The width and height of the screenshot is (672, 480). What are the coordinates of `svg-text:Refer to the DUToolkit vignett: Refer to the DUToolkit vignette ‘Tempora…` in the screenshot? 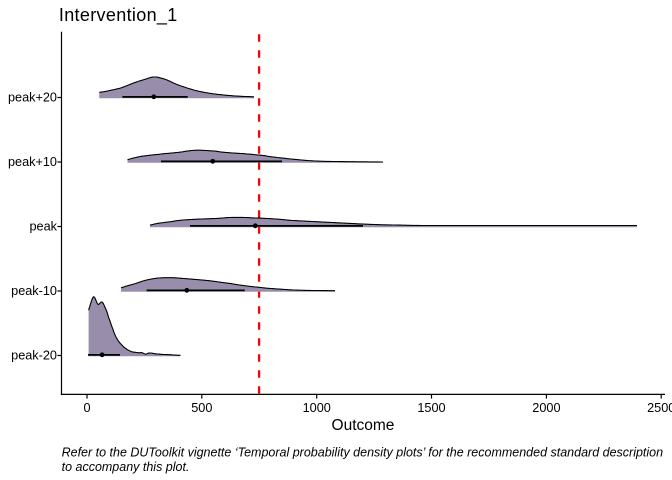 It's located at (363, 453).